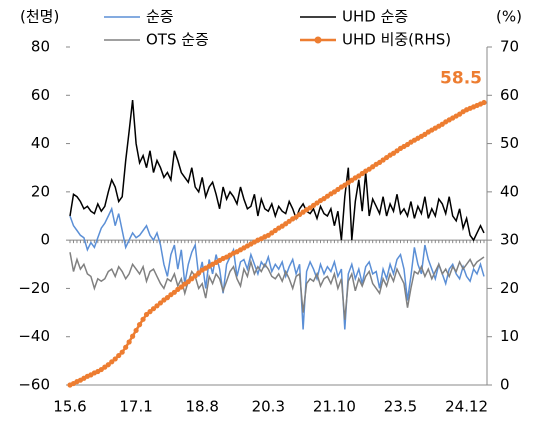  I want to click on legend-label: UHD 순증, so click(375, 17).